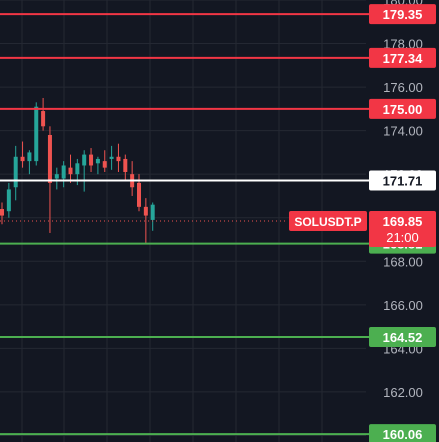 Image resolution: width=439 pixels, height=442 pixels. I want to click on y-tick-label: 168.00, so click(403, 261).